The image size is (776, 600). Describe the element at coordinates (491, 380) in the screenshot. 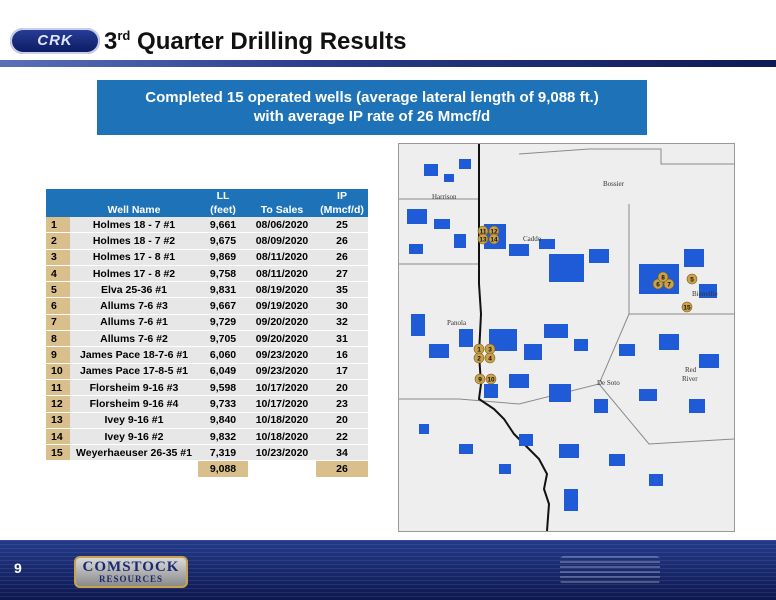

I see `well-marker-label: 10` at that location.